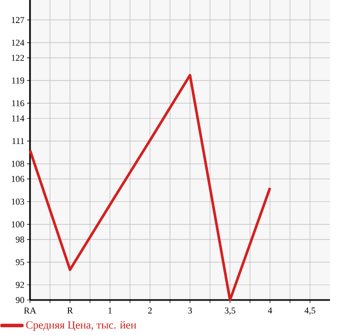  Describe the element at coordinates (81, 326) in the screenshot. I see `legend-label: Средняя Цена, тыс. йен` at that location.